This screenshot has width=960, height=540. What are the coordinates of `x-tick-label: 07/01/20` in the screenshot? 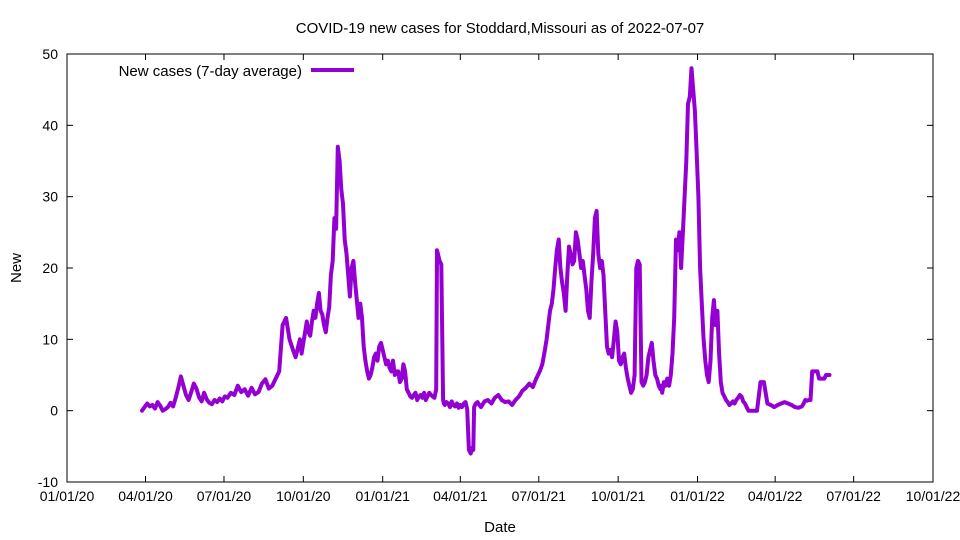 It's located at (224, 496).